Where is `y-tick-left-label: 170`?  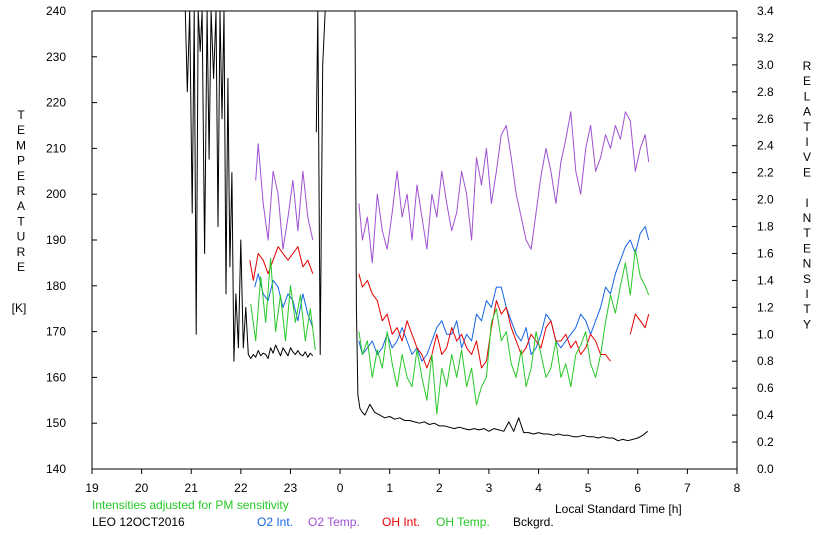 y-tick-left-label: 170 is located at coordinates (56, 332).